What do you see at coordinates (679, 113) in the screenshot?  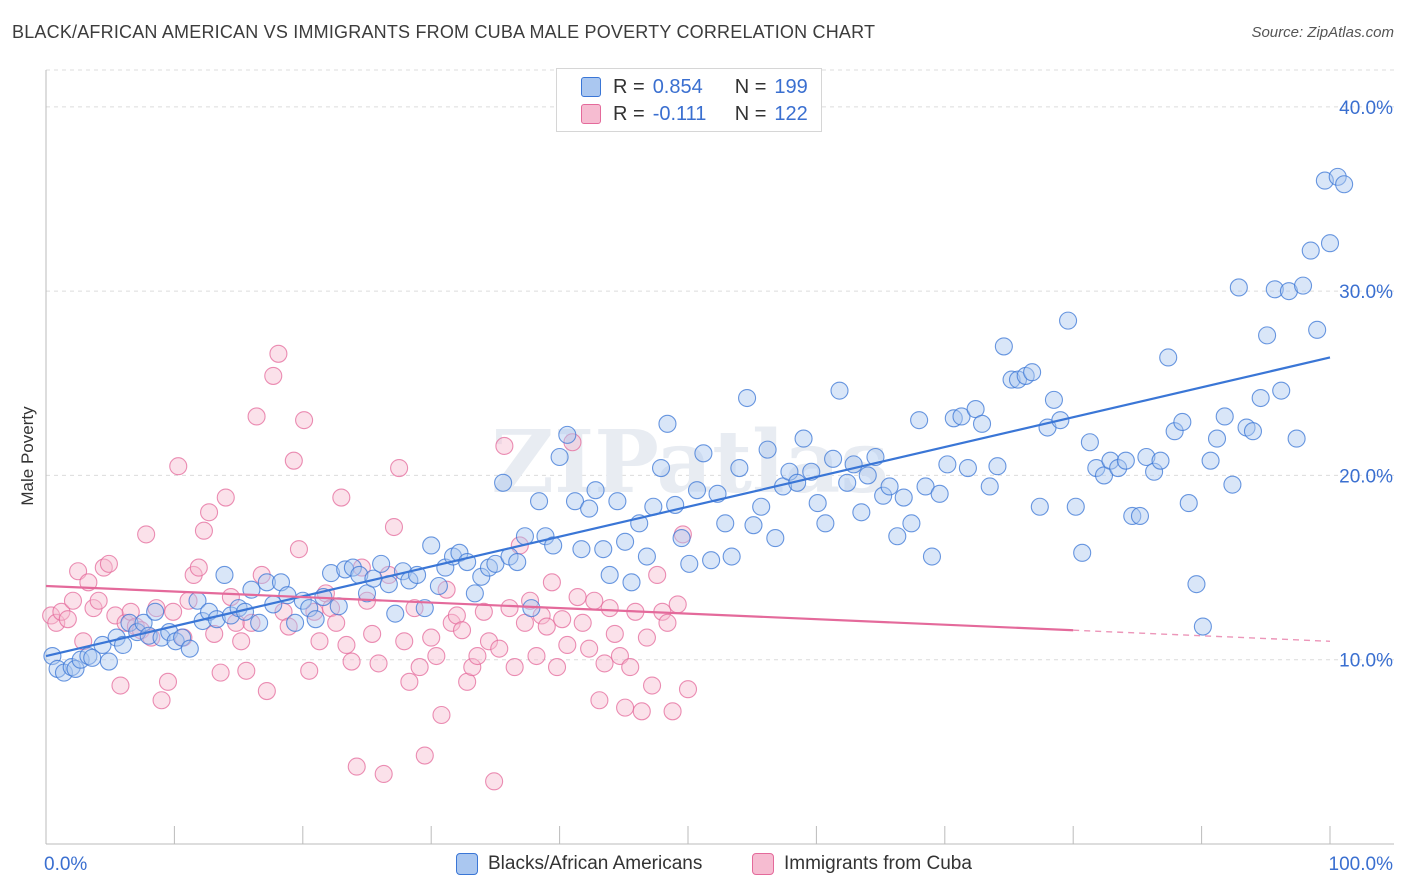 I see `legend-r-value: -0.111` at bounding box center [679, 113].